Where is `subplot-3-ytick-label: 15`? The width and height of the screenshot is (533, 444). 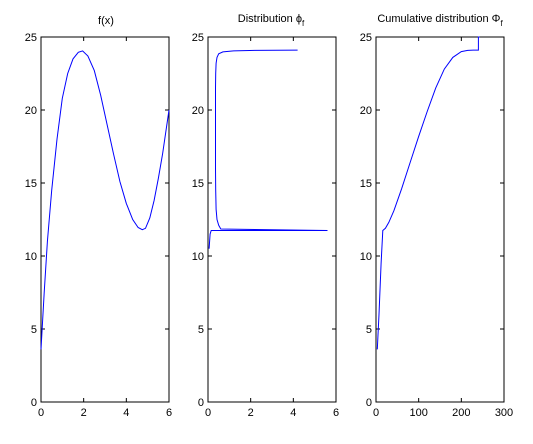
subplot-3-ytick-label: 15 is located at coordinates (366, 184).